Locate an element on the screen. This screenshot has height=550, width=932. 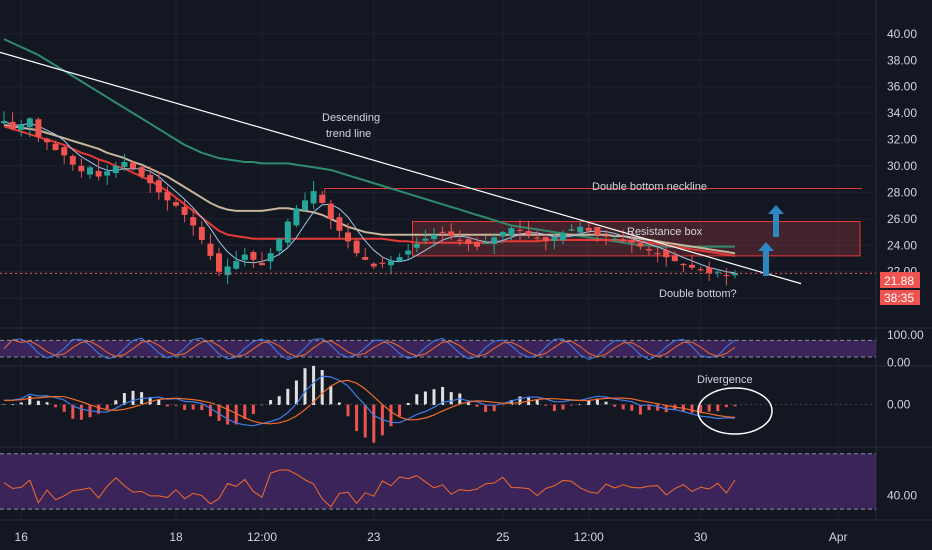
countdown-badge is located at coordinates (900, 297).